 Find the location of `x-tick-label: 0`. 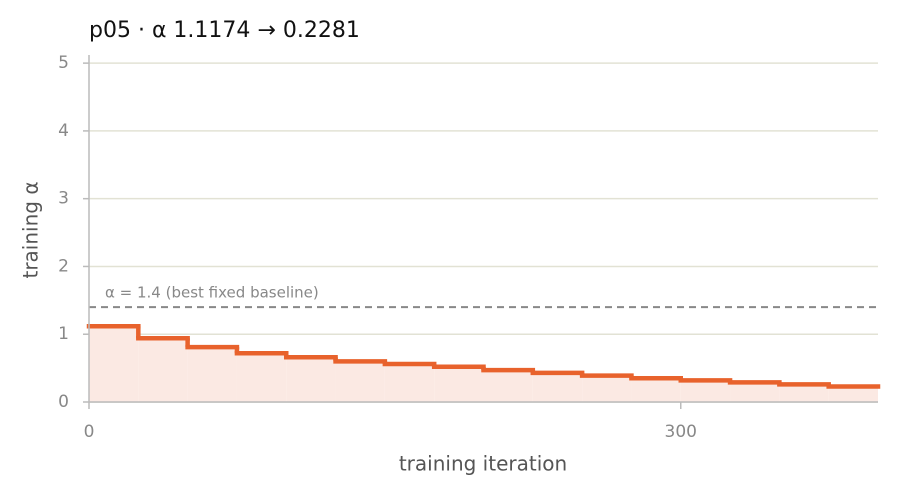

x-tick-label: 0 is located at coordinates (89, 432).